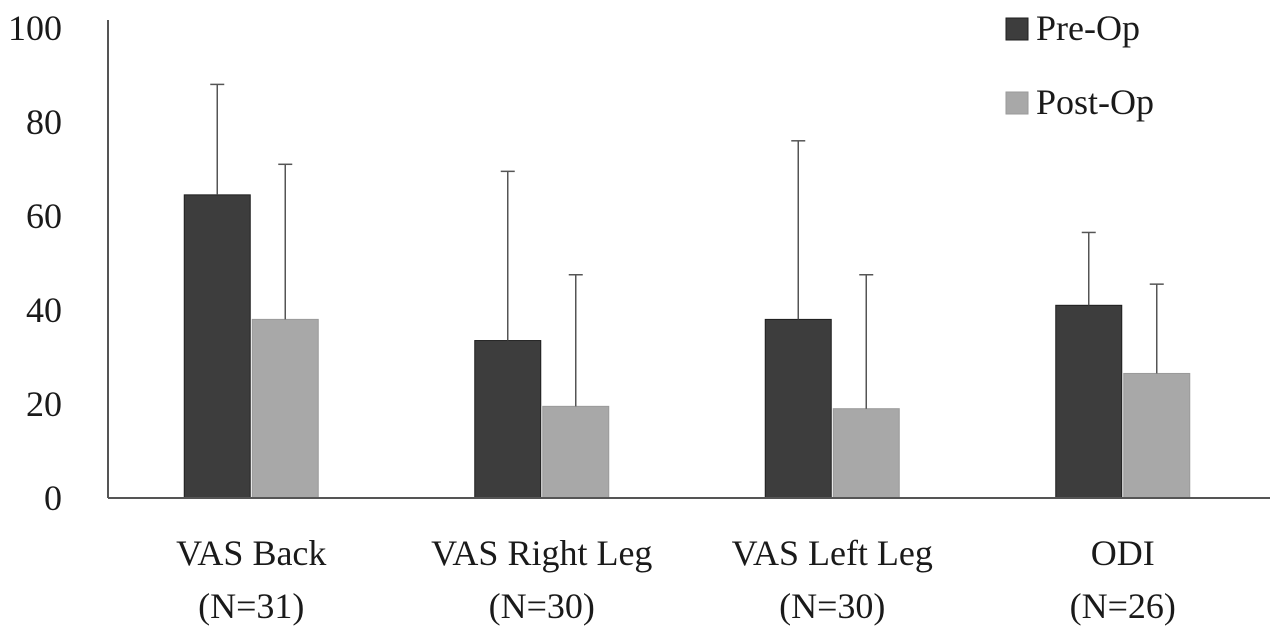  What do you see at coordinates (508, 419) in the screenshot?
I see `bar-pre-op-vas-right-leg` at bounding box center [508, 419].